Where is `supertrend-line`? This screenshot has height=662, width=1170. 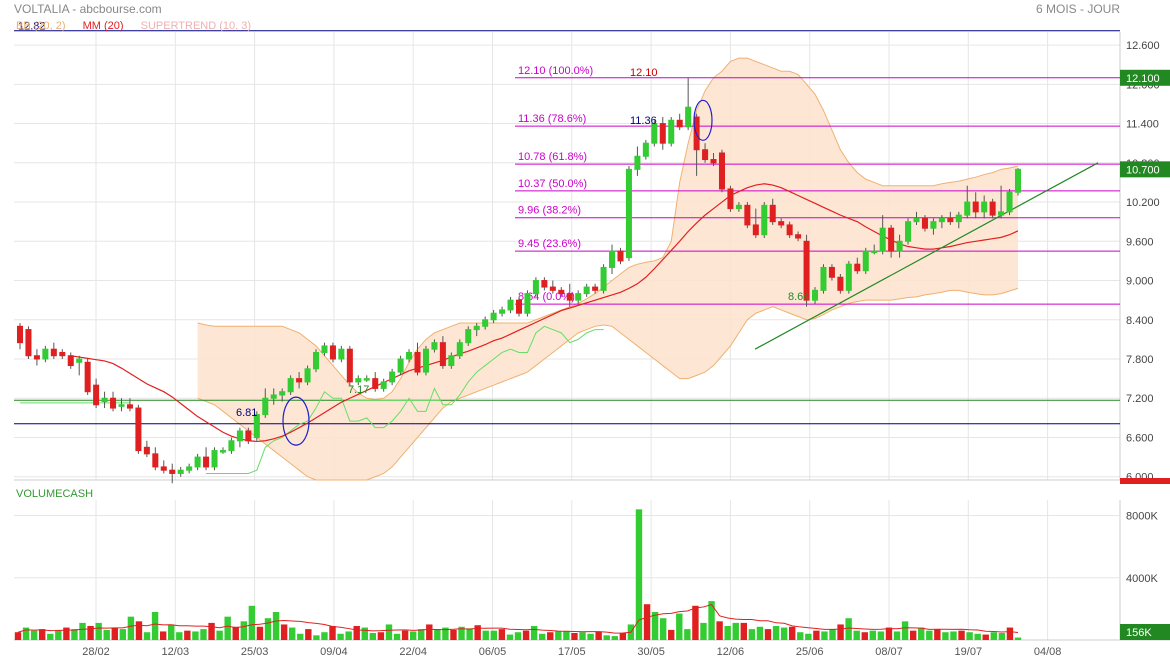
supertrend-line is located at coordinates (405, 399).